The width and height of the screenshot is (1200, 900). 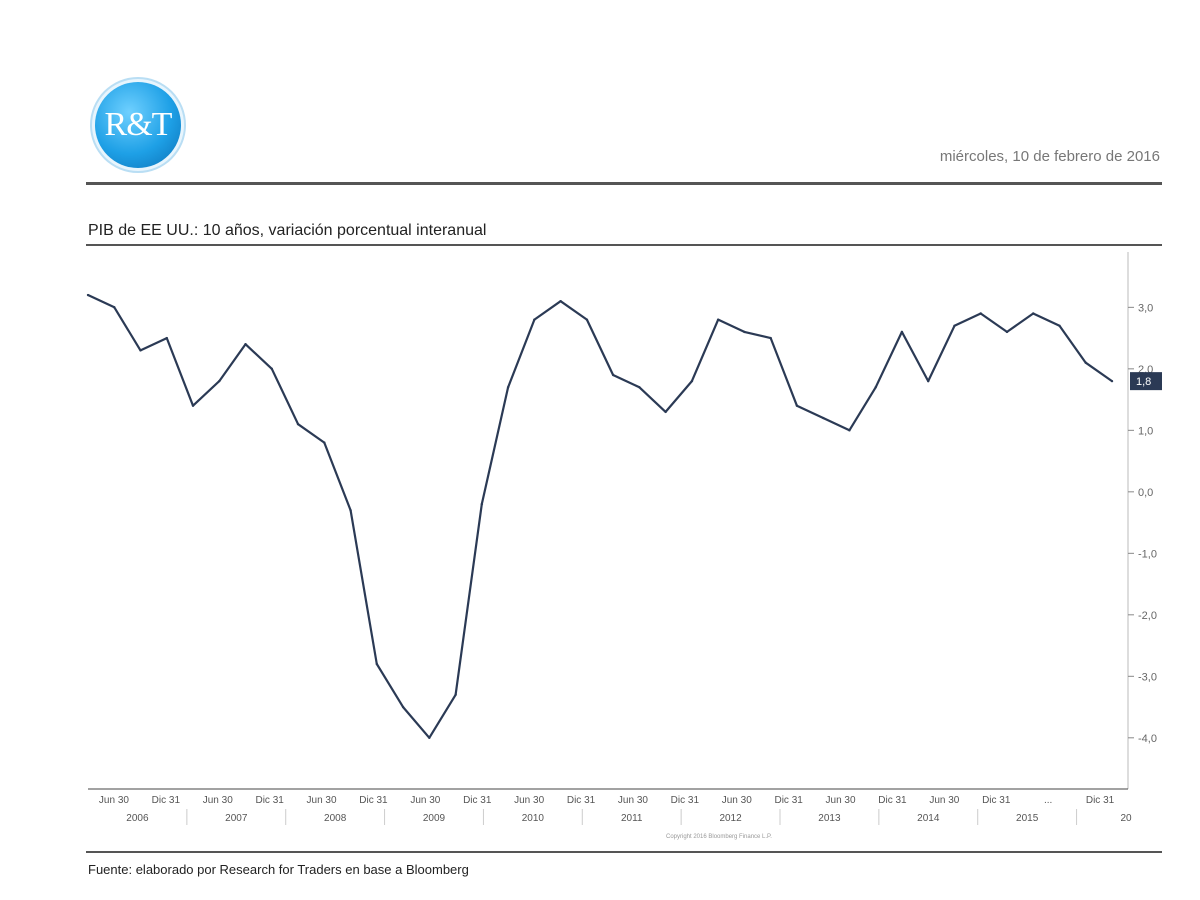 I want to click on year-label: 2007, so click(x=236, y=818).